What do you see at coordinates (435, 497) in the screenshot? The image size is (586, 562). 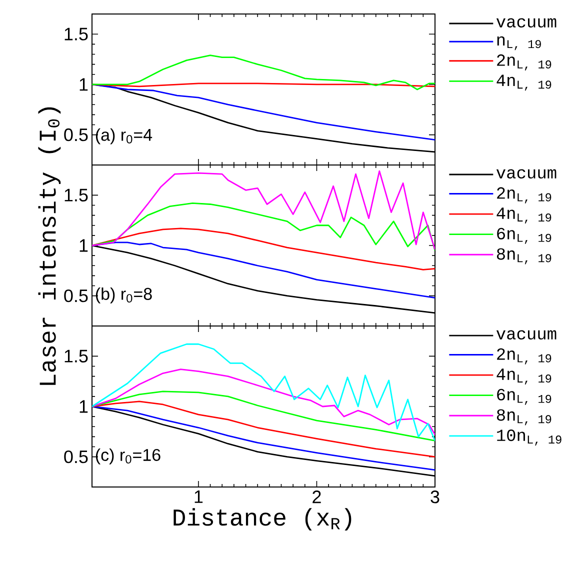 I see `x-tick-label: 3` at bounding box center [435, 497].